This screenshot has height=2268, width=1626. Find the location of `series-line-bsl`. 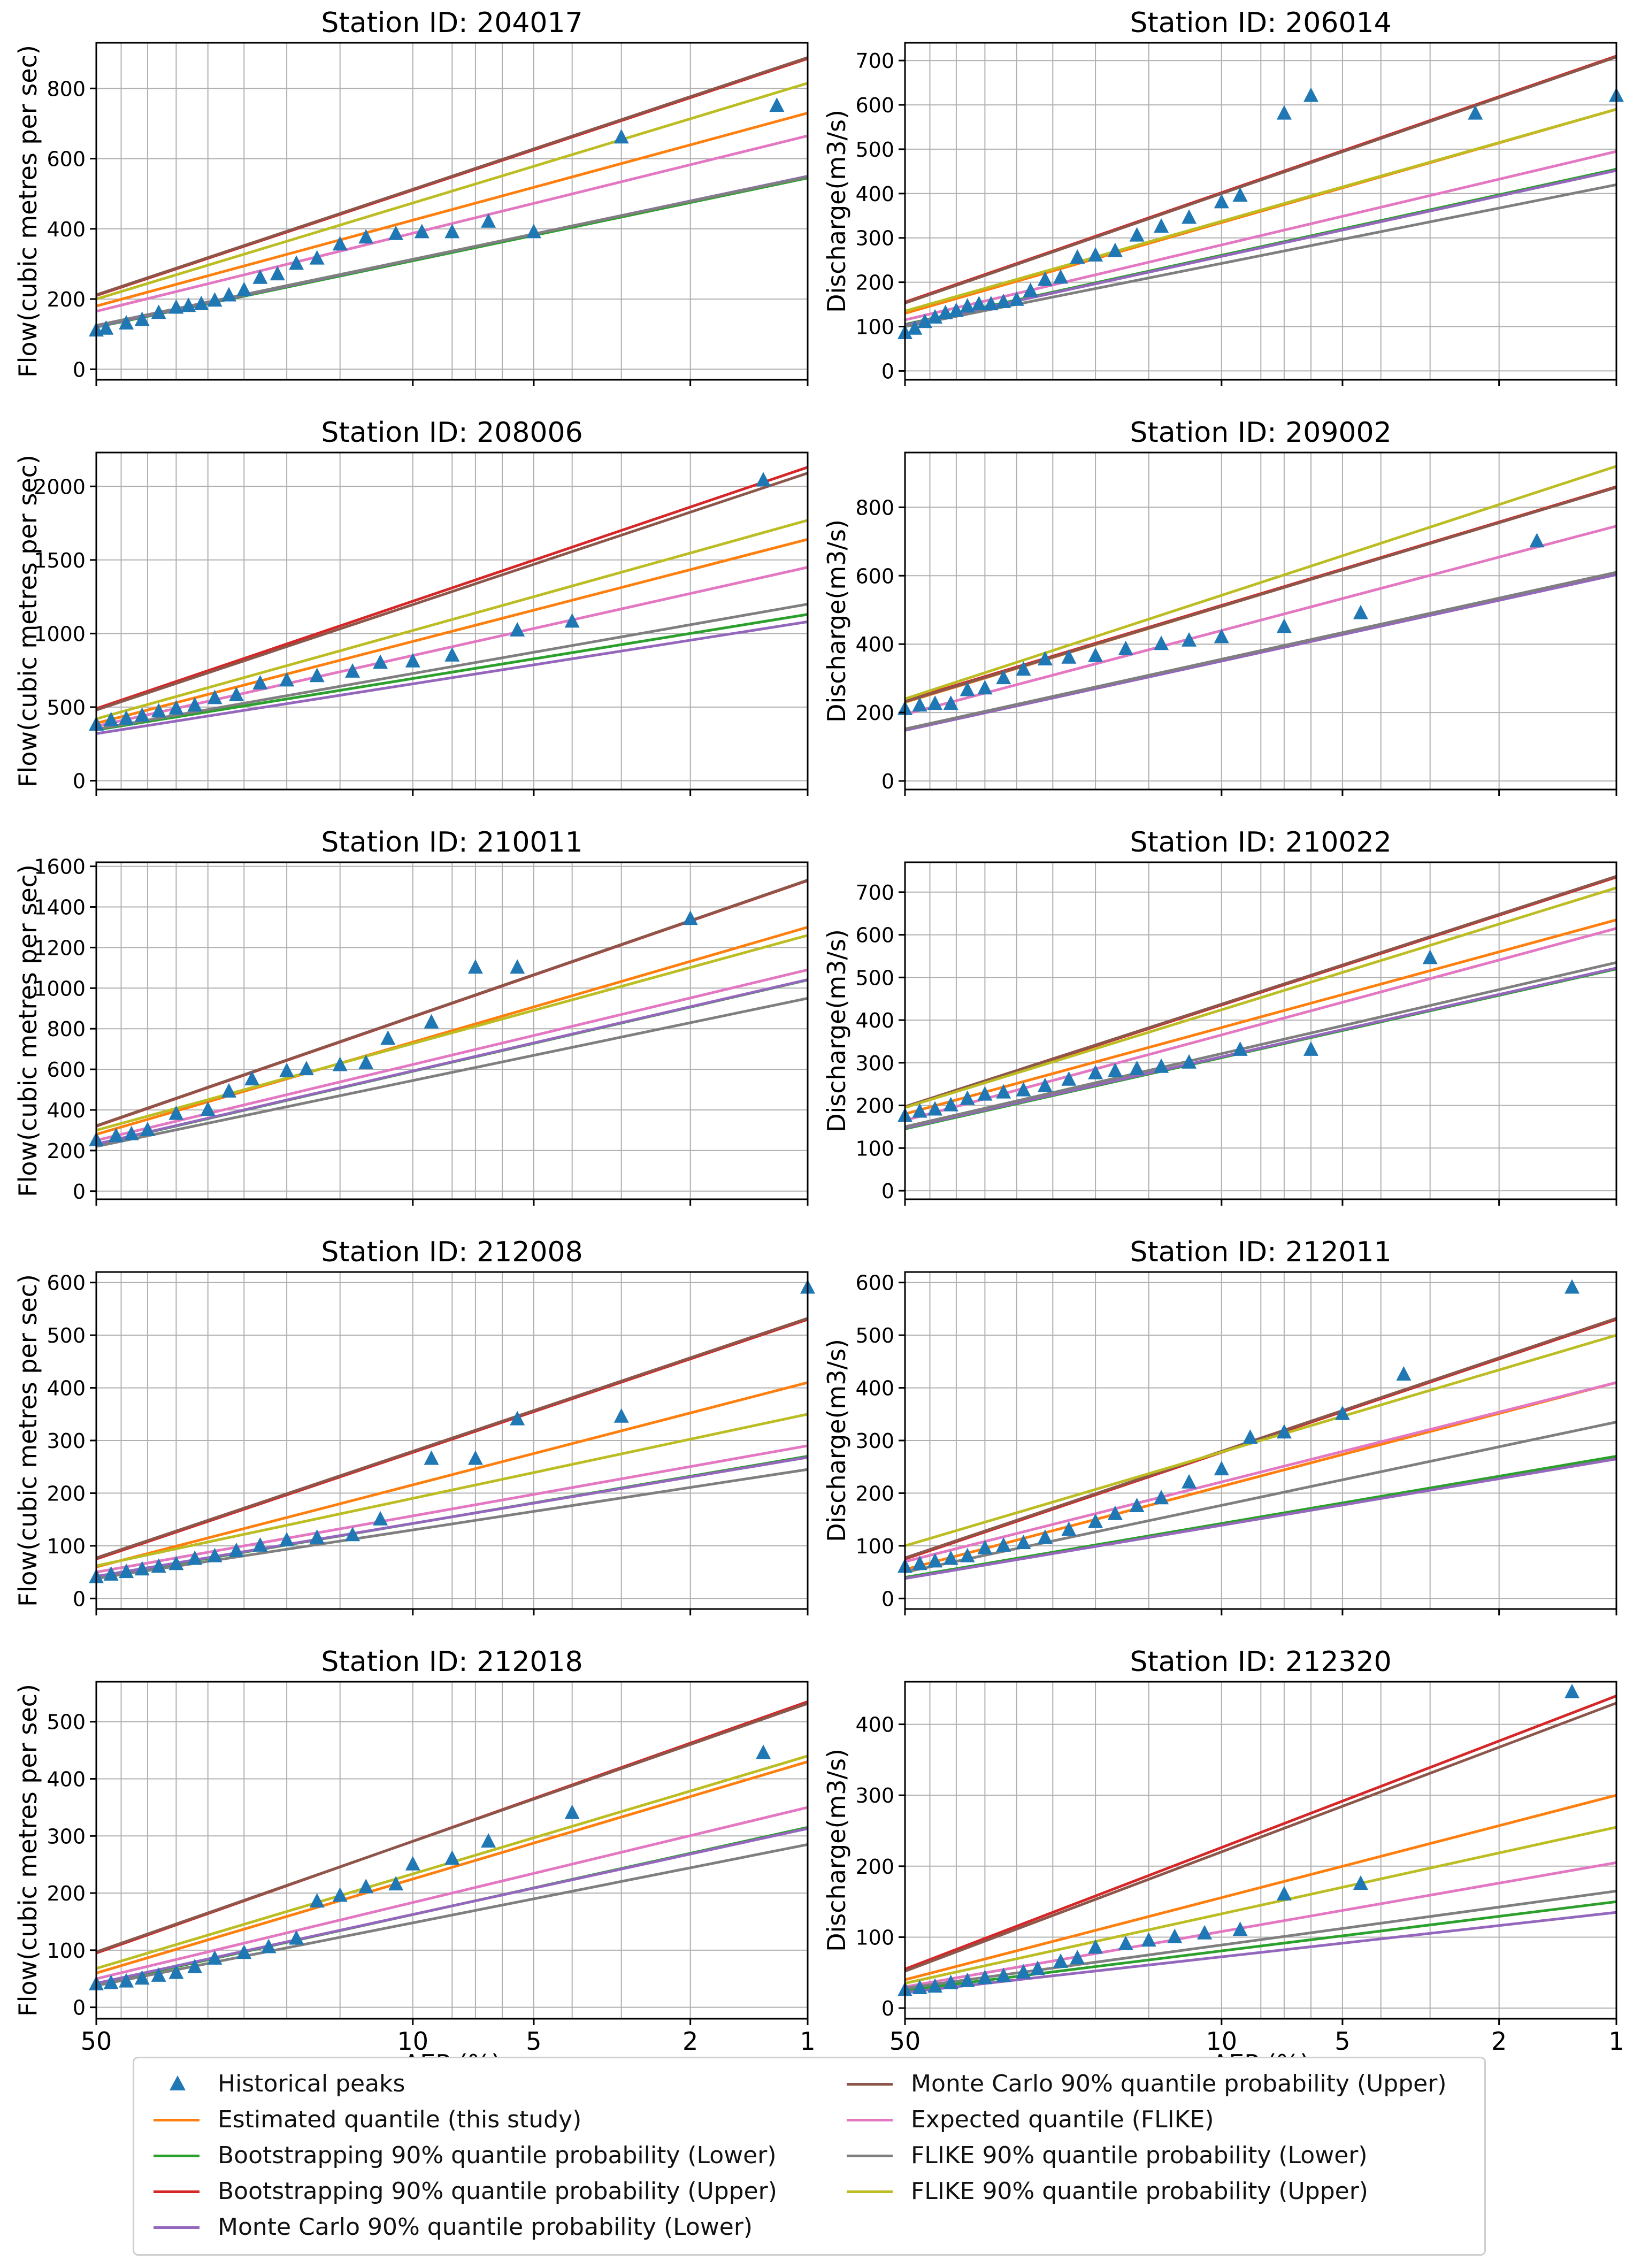

series-line-bsl is located at coordinates (452, 672).